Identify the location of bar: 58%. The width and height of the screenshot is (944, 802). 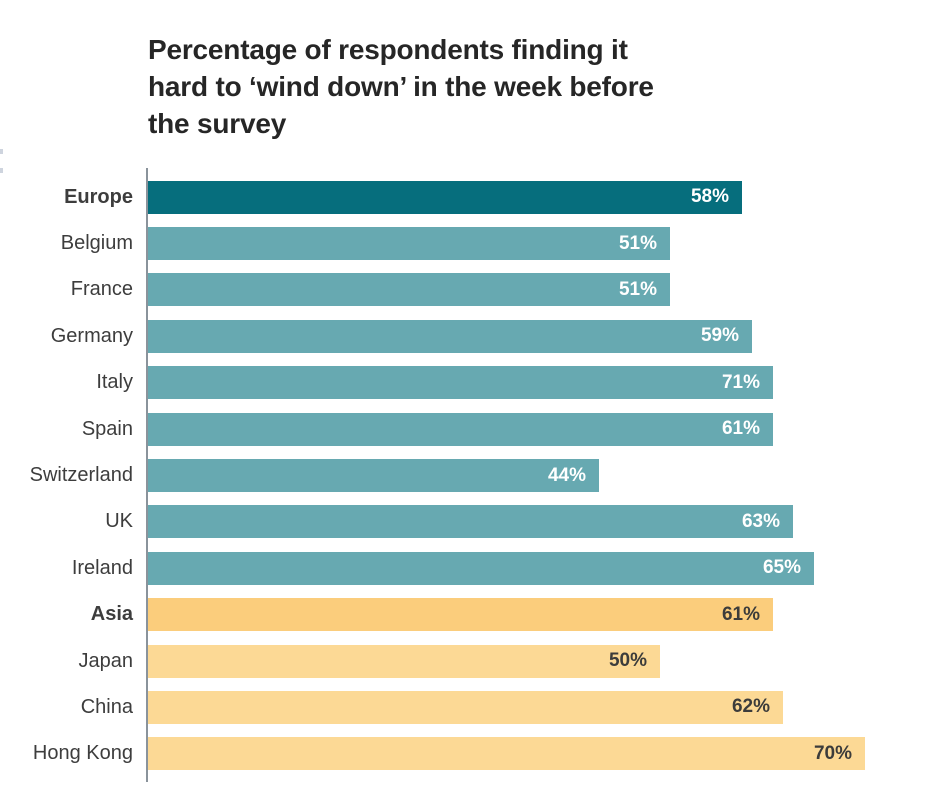
(445, 197).